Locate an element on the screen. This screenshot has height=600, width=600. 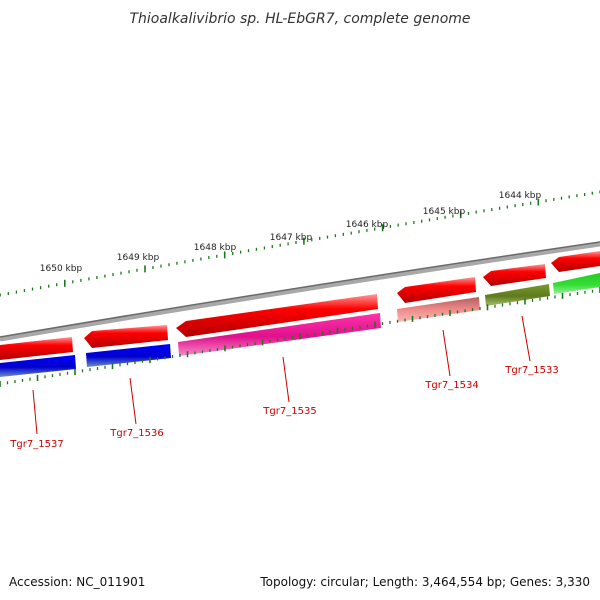
accession-text: Accession: NC_011901 is located at coordinates (77, 582).